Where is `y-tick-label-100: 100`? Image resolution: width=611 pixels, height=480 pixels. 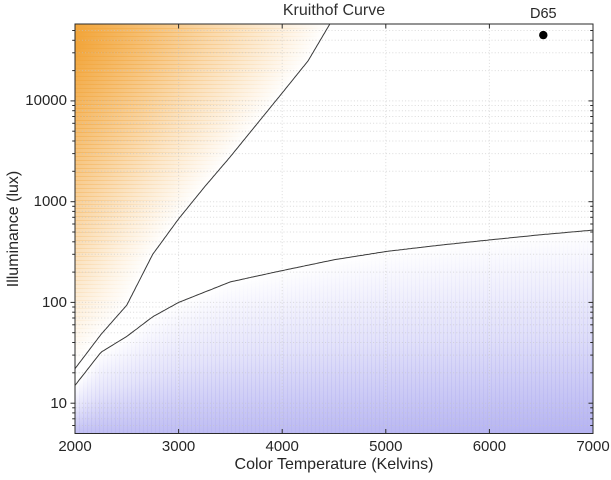 y-tick-label-100: 100 is located at coordinates (54, 302).